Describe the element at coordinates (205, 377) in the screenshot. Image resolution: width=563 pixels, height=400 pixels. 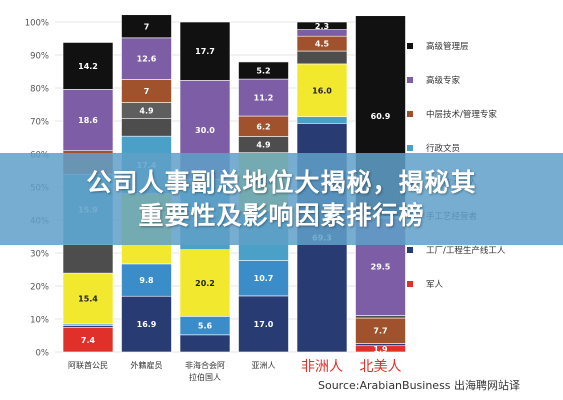
I see `x-tick-label: 拉伯国人` at that location.